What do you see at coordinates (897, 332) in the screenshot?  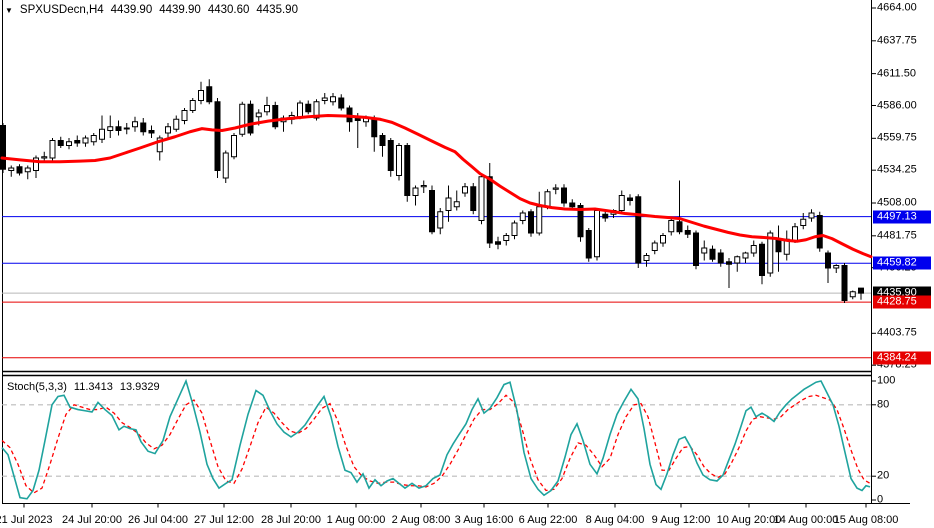 I see `price-axis-label: 4403.75` at bounding box center [897, 332].